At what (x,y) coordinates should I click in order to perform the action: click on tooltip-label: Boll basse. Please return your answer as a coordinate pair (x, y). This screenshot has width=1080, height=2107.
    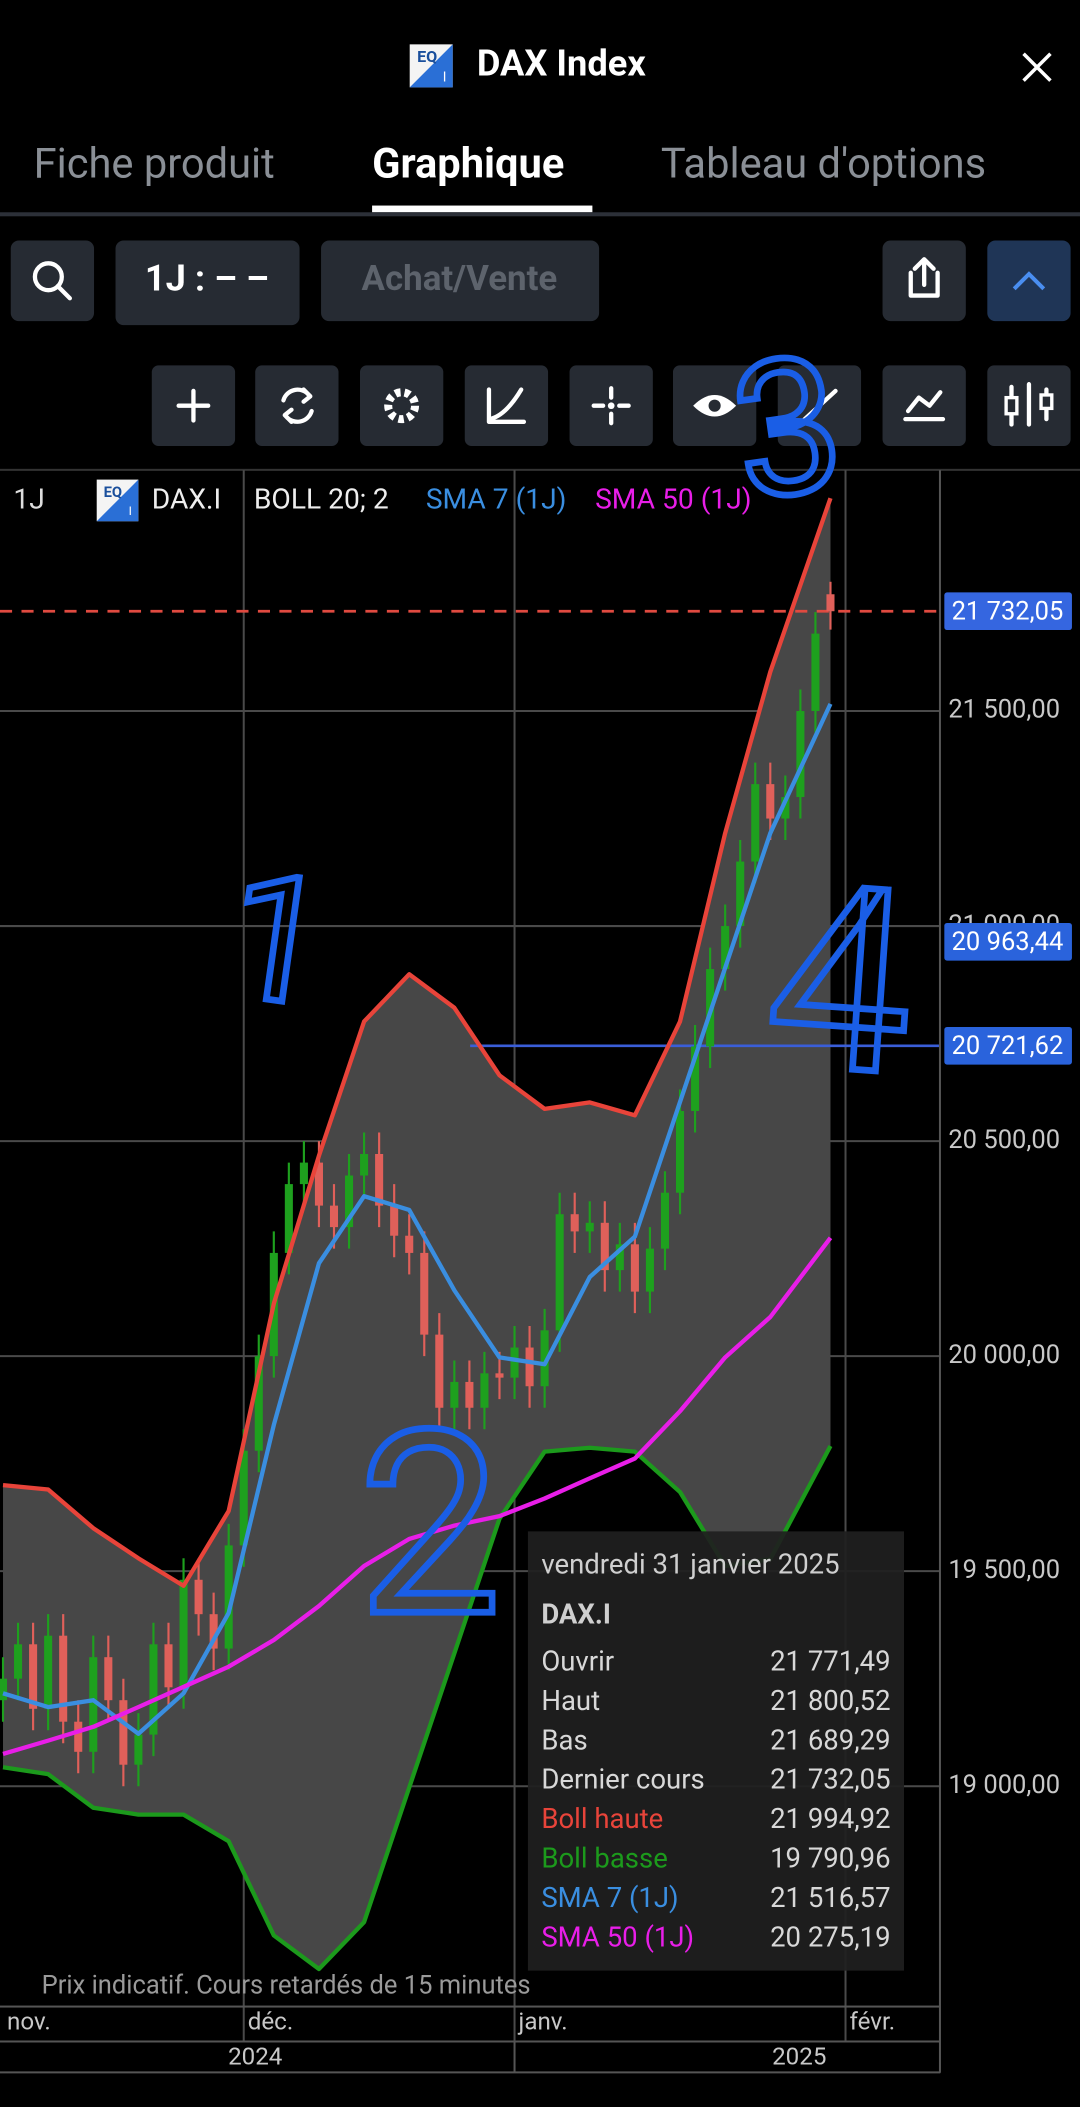
    Looking at the image, I should click on (604, 1858).